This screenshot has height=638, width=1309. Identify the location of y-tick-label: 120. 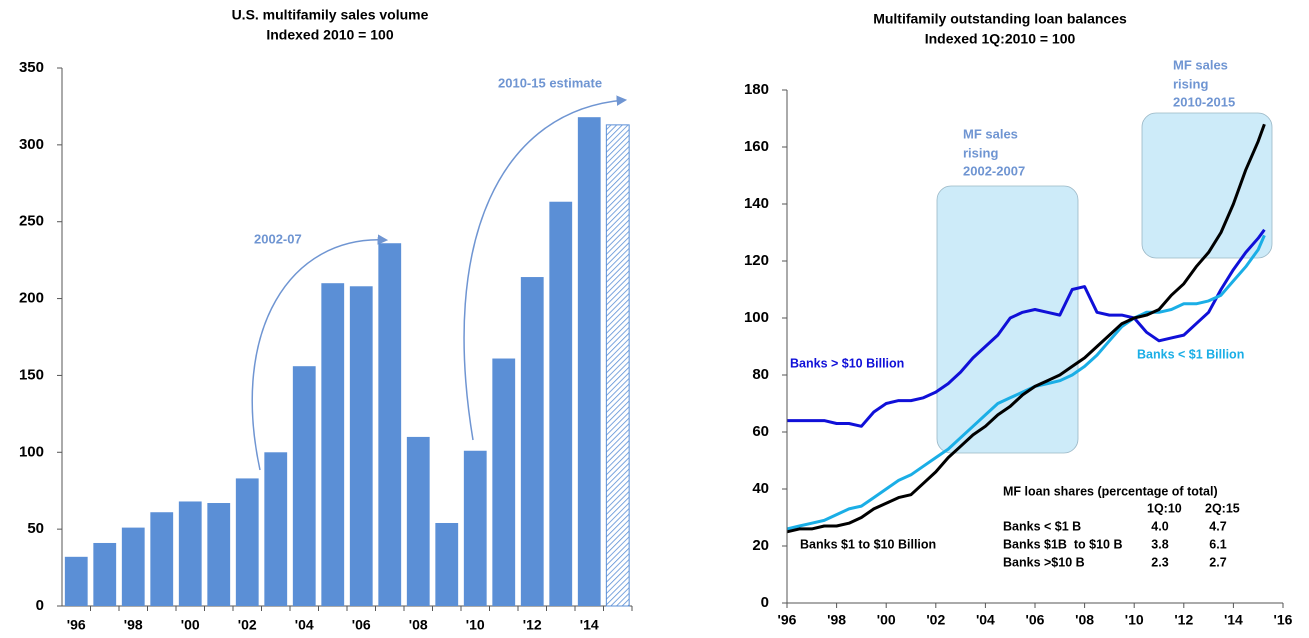
(756, 260).